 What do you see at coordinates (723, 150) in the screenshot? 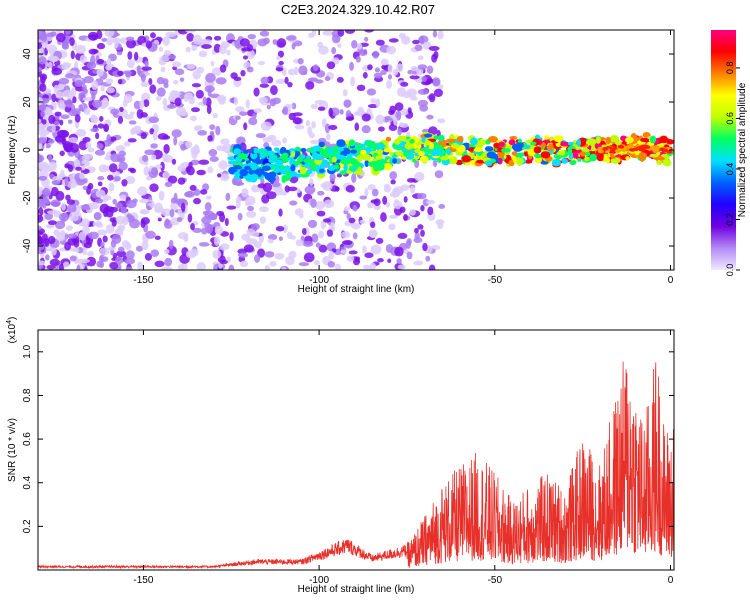
I see `colorbar-gradient` at bounding box center [723, 150].